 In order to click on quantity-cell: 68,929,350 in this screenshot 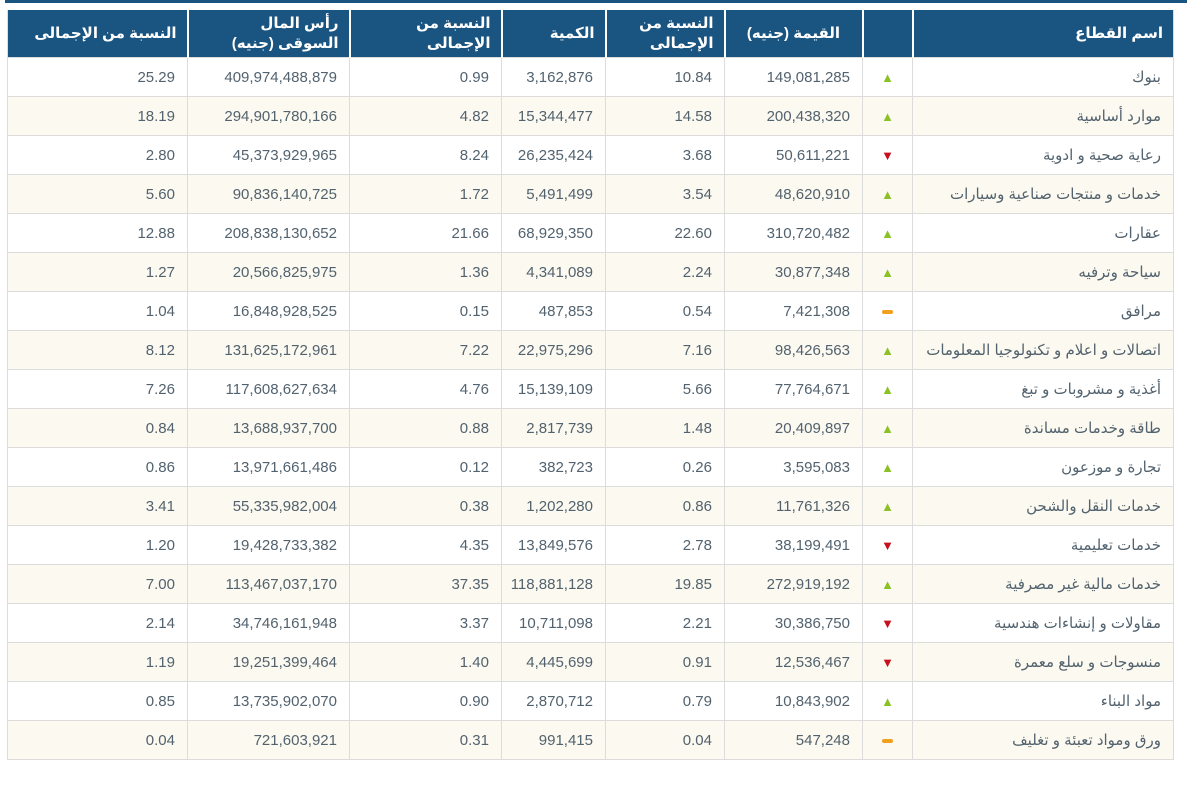, I will do `click(553, 233)`.